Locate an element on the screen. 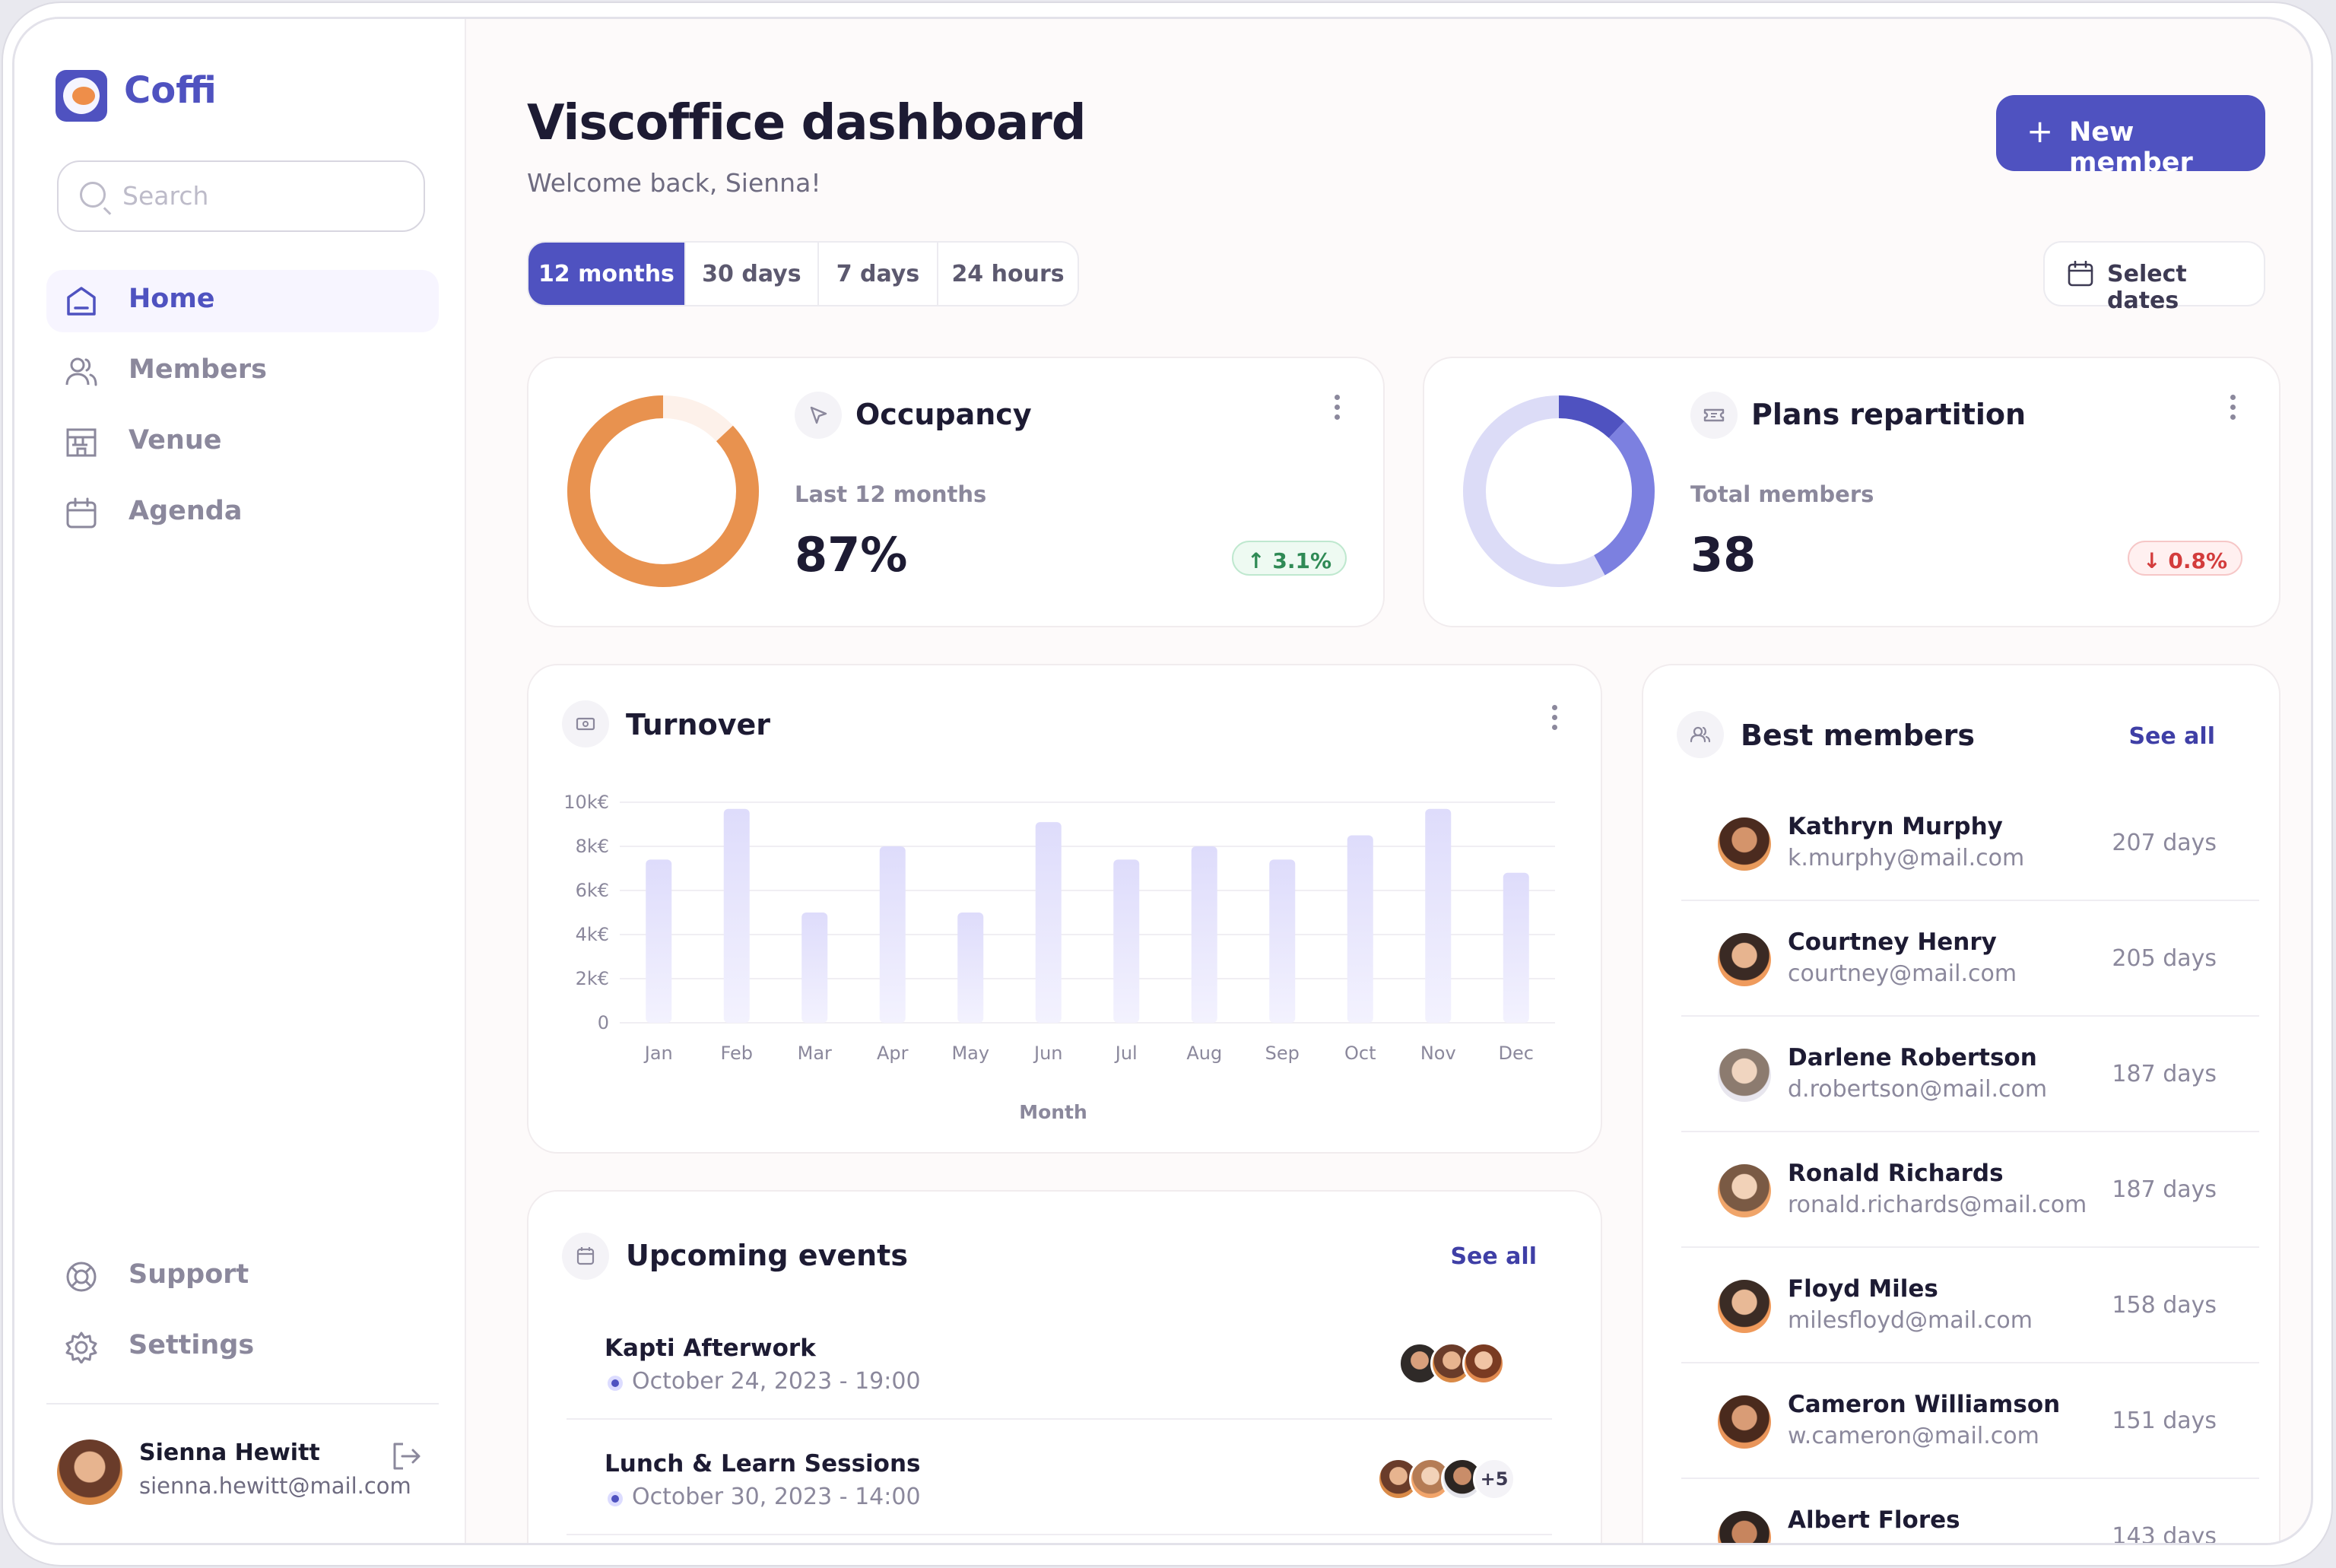 The height and width of the screenshot is (1568, 2336). tab-24-hours: 24 hours is located at coordinates (1008, 273).